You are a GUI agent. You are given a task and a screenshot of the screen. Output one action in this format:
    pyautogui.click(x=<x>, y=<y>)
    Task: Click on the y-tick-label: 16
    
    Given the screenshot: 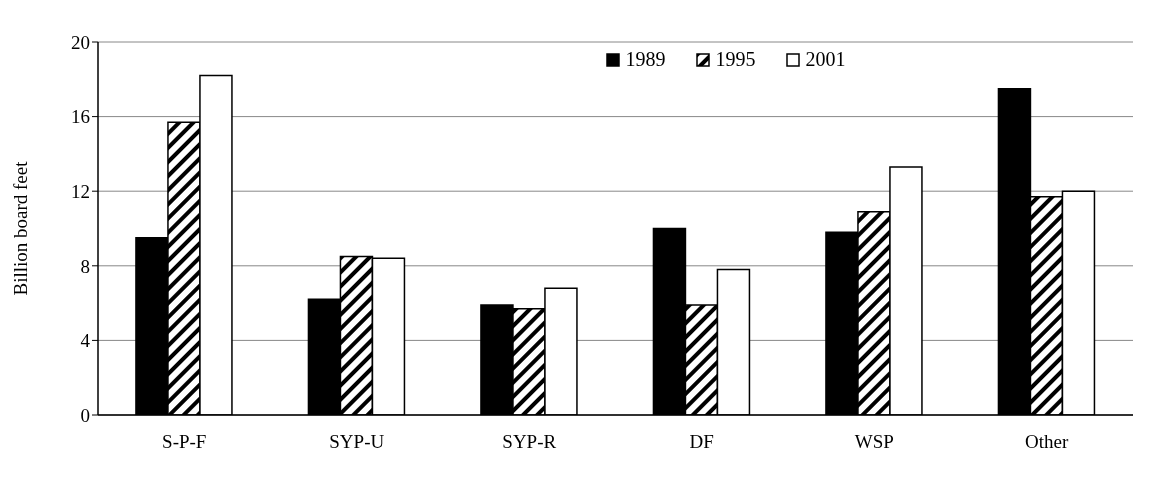 What is the action you would take?
    pyautogui.click(x=80, y=117)
    